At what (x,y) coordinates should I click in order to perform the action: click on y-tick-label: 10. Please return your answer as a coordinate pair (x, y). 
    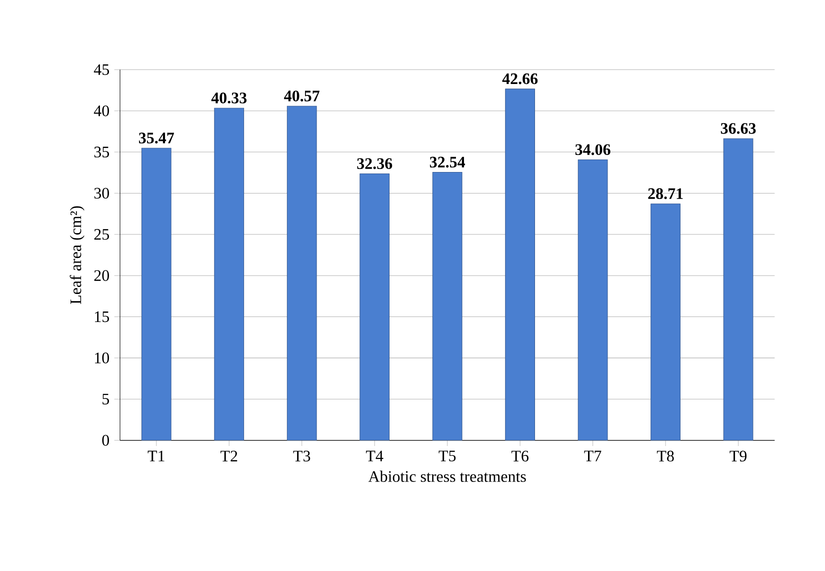
    Looking at the image, I should click on (102, 358).